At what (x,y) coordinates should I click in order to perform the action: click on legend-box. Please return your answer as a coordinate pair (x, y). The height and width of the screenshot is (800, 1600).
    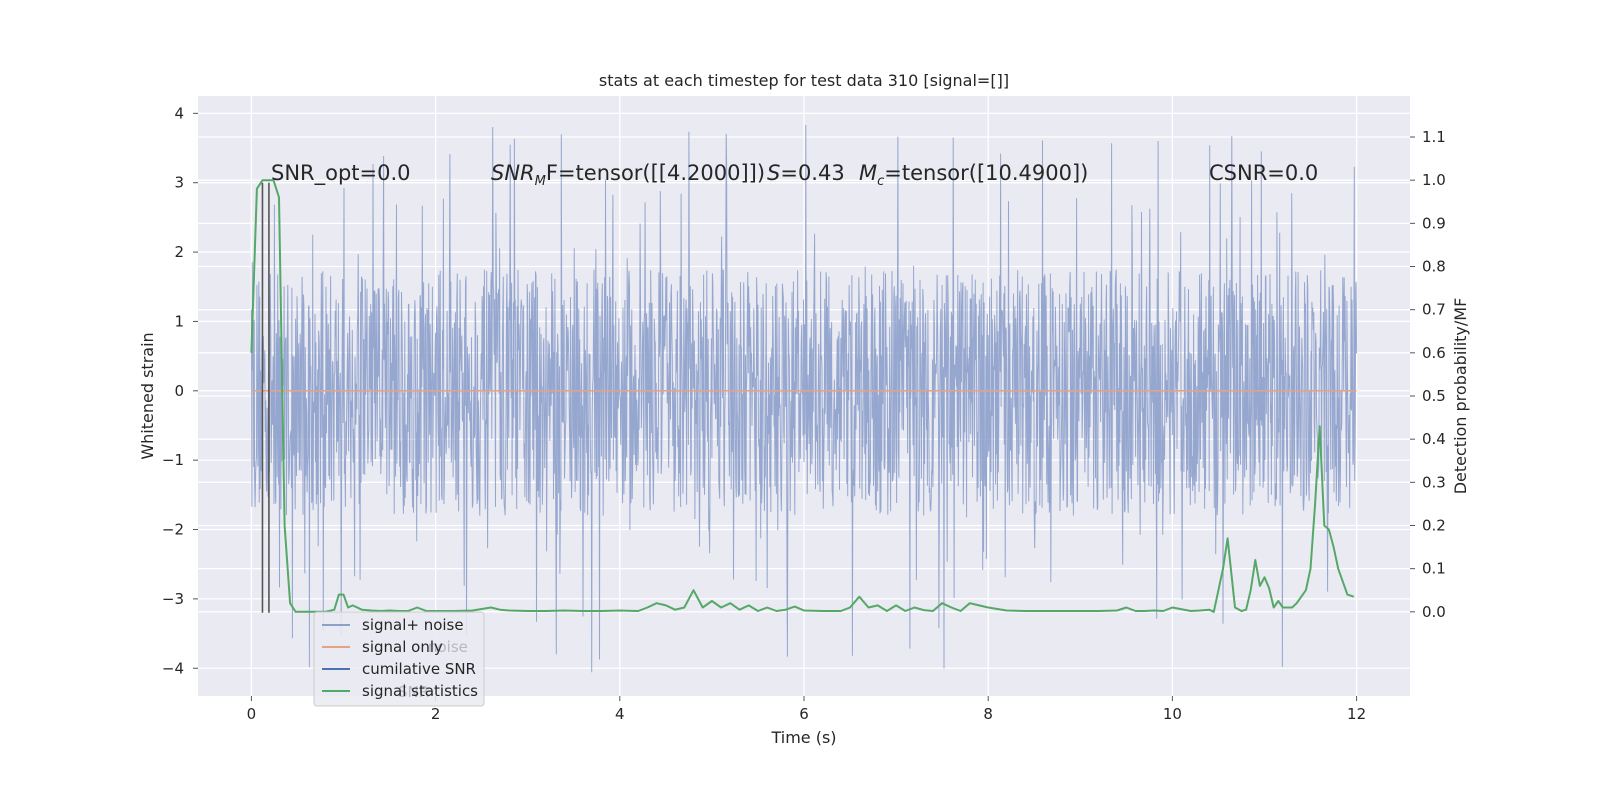
    Looking at the image, I should click on (399, 659).